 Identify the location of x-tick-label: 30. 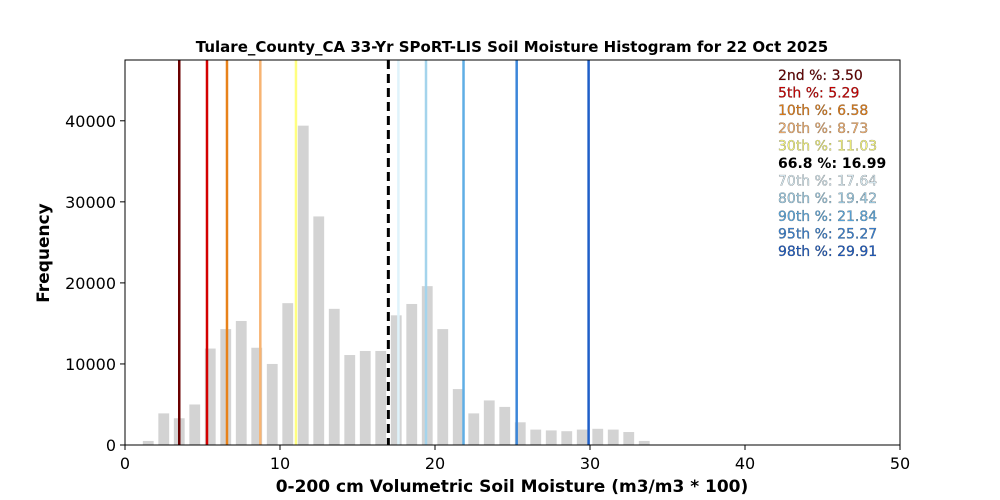
(590, 463).